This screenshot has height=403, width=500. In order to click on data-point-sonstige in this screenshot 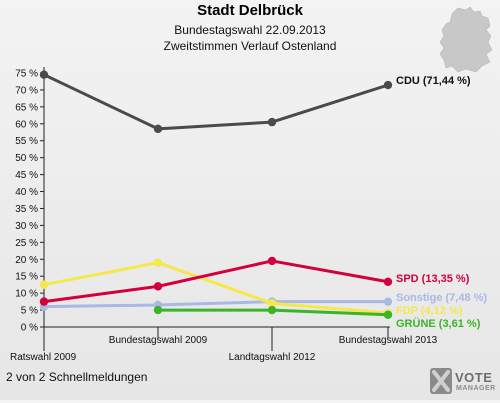, I will do `click(388, 301)`.